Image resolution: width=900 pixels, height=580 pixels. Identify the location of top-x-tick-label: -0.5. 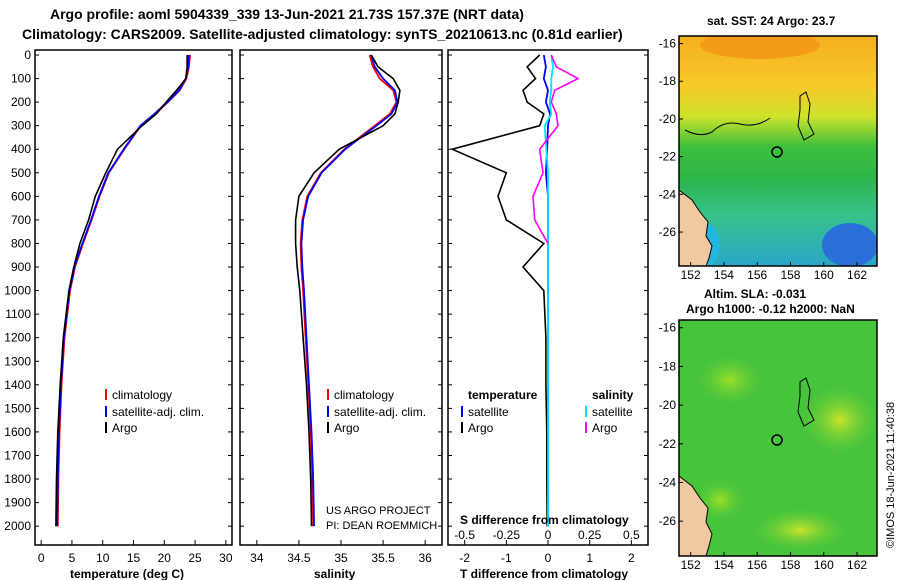
(464, 535).